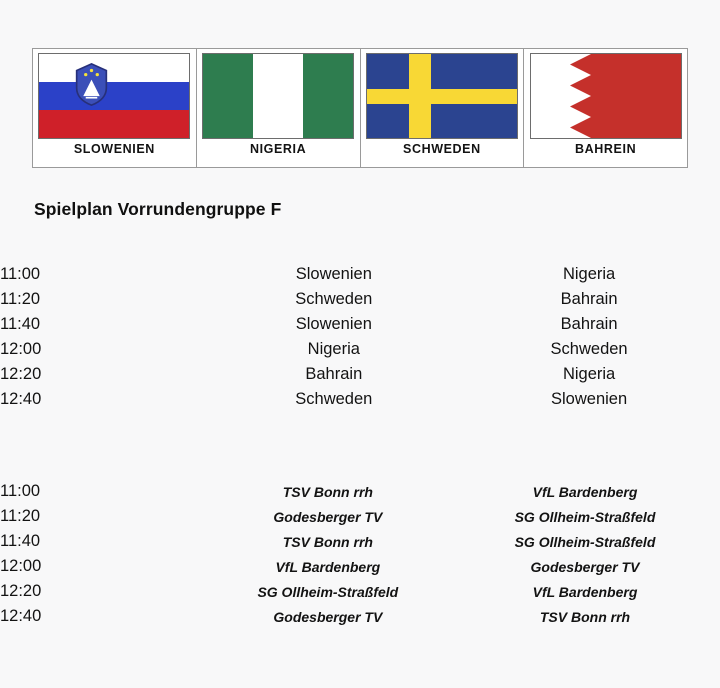 This screenshot has width=720, height=688. I want to click on match-home-club: SG Ollheim-Straßfeld, so click(328, 591).